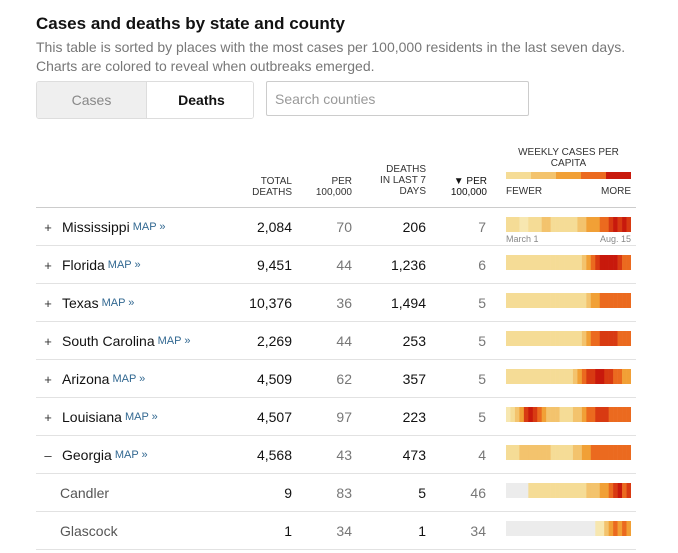 The image size is (678, 553). What do you see at coordinates (108, 341) in the screenshot?
I see `place-name: South Carolina` at bounding box center [108, 341].